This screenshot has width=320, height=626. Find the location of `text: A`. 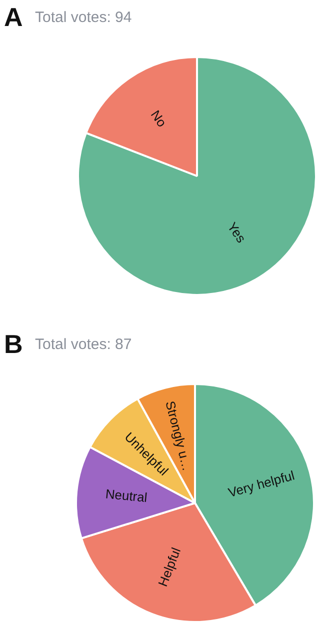

text: A is located at coordinates (13, 17).